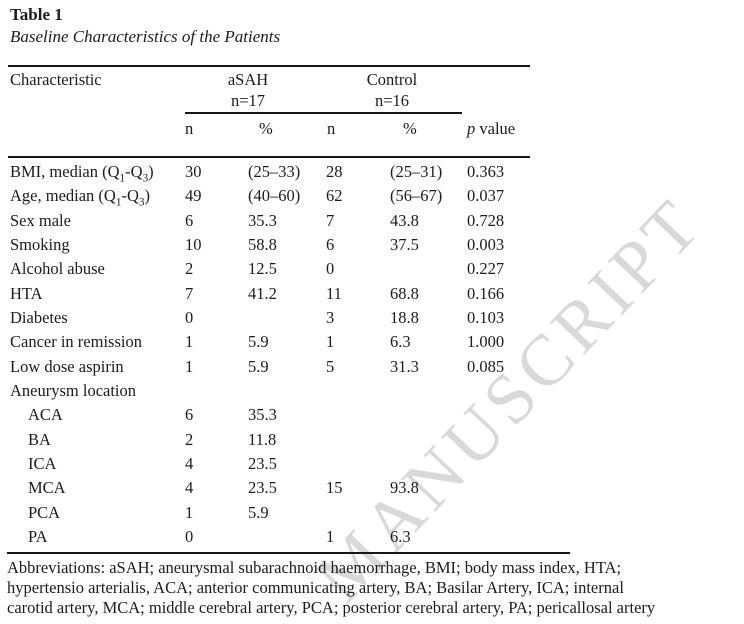 This screenshot has height=624, width=744. What do you see at coordinates (372, 295) in the screenshot?
I see `table-row: HTA 7 41.2 11 68.8 0.166` at bounding box center [372, 295].